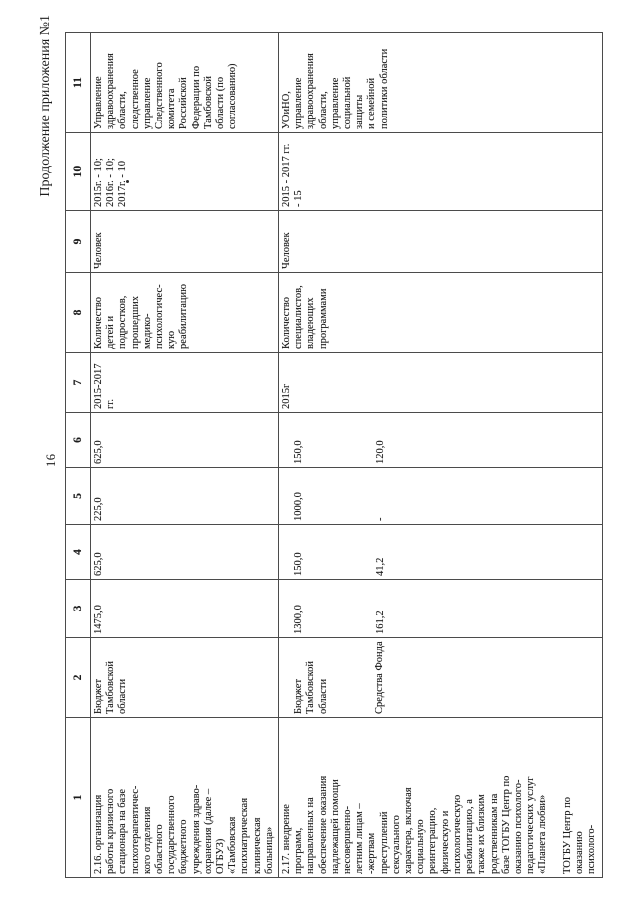 Image resolution: width=640 pixels, height=905 pixels. Describe the element at coordinates (78, 552) in the screenshot. I see `col-header-4: 4` at that location.